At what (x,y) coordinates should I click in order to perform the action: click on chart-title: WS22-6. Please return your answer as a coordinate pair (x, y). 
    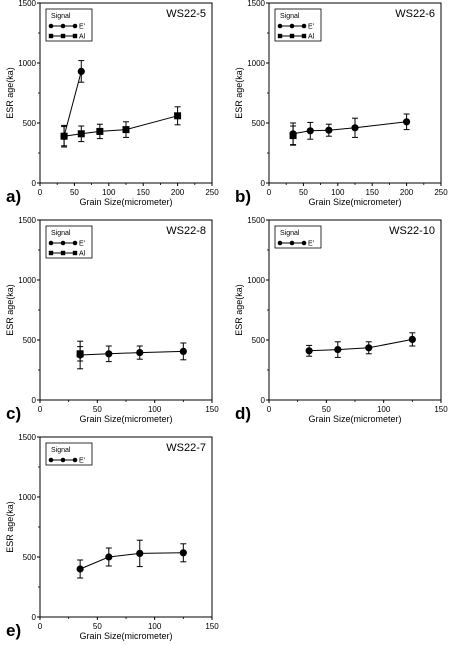
    Looking at the image, I should click on (415, 14).